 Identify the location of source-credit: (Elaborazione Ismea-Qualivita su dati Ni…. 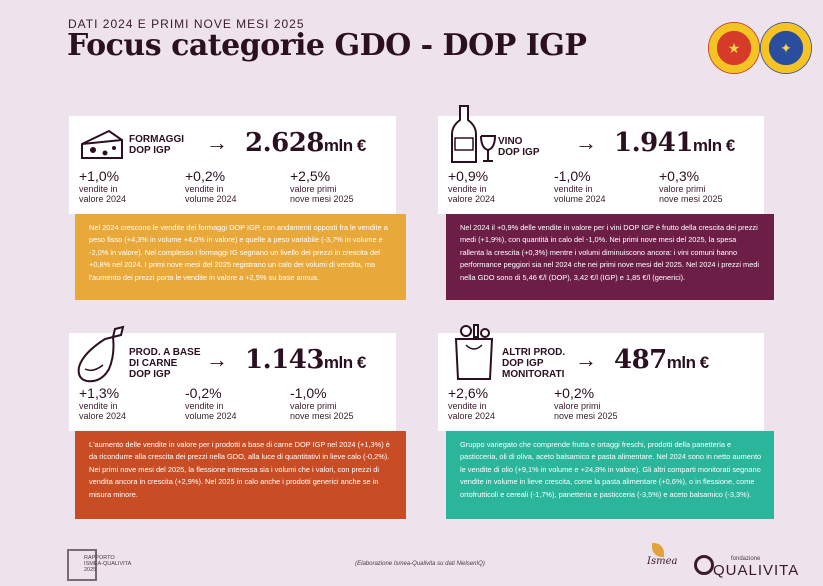
(420, 564).